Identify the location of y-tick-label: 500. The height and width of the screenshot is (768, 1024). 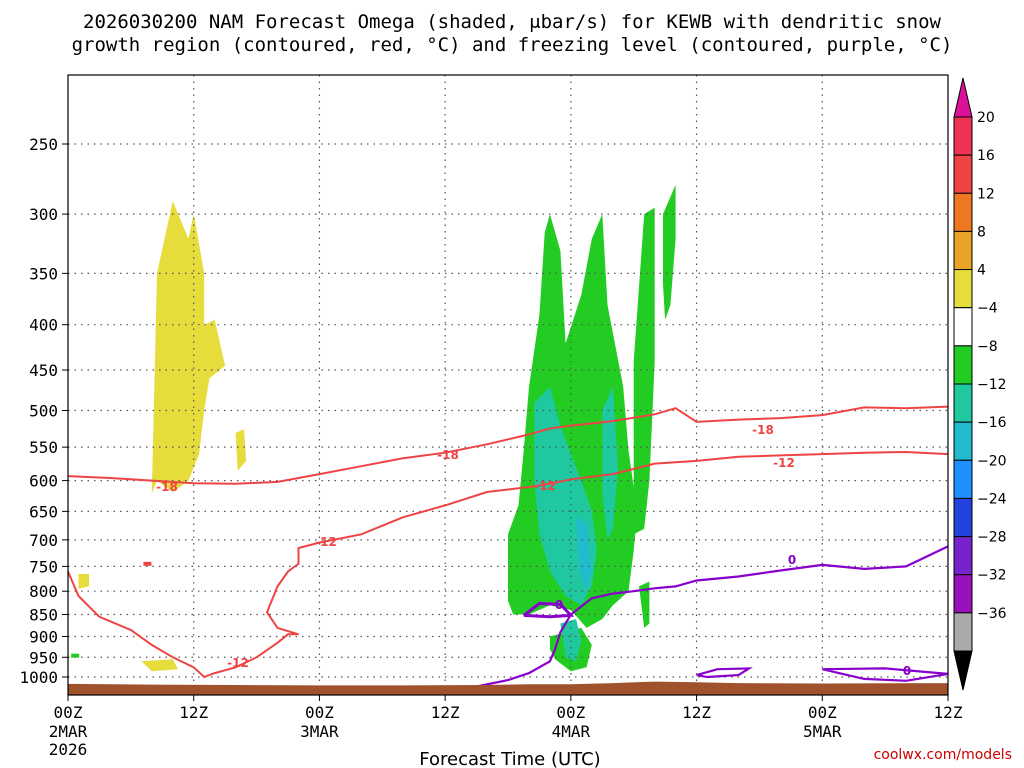
(43, 411).